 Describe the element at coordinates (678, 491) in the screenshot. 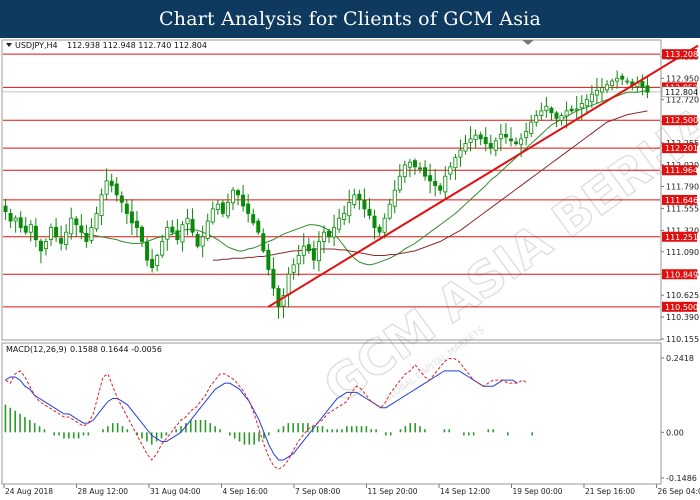

I see `time-tick-label: 26 Sep 04:00` at that location.